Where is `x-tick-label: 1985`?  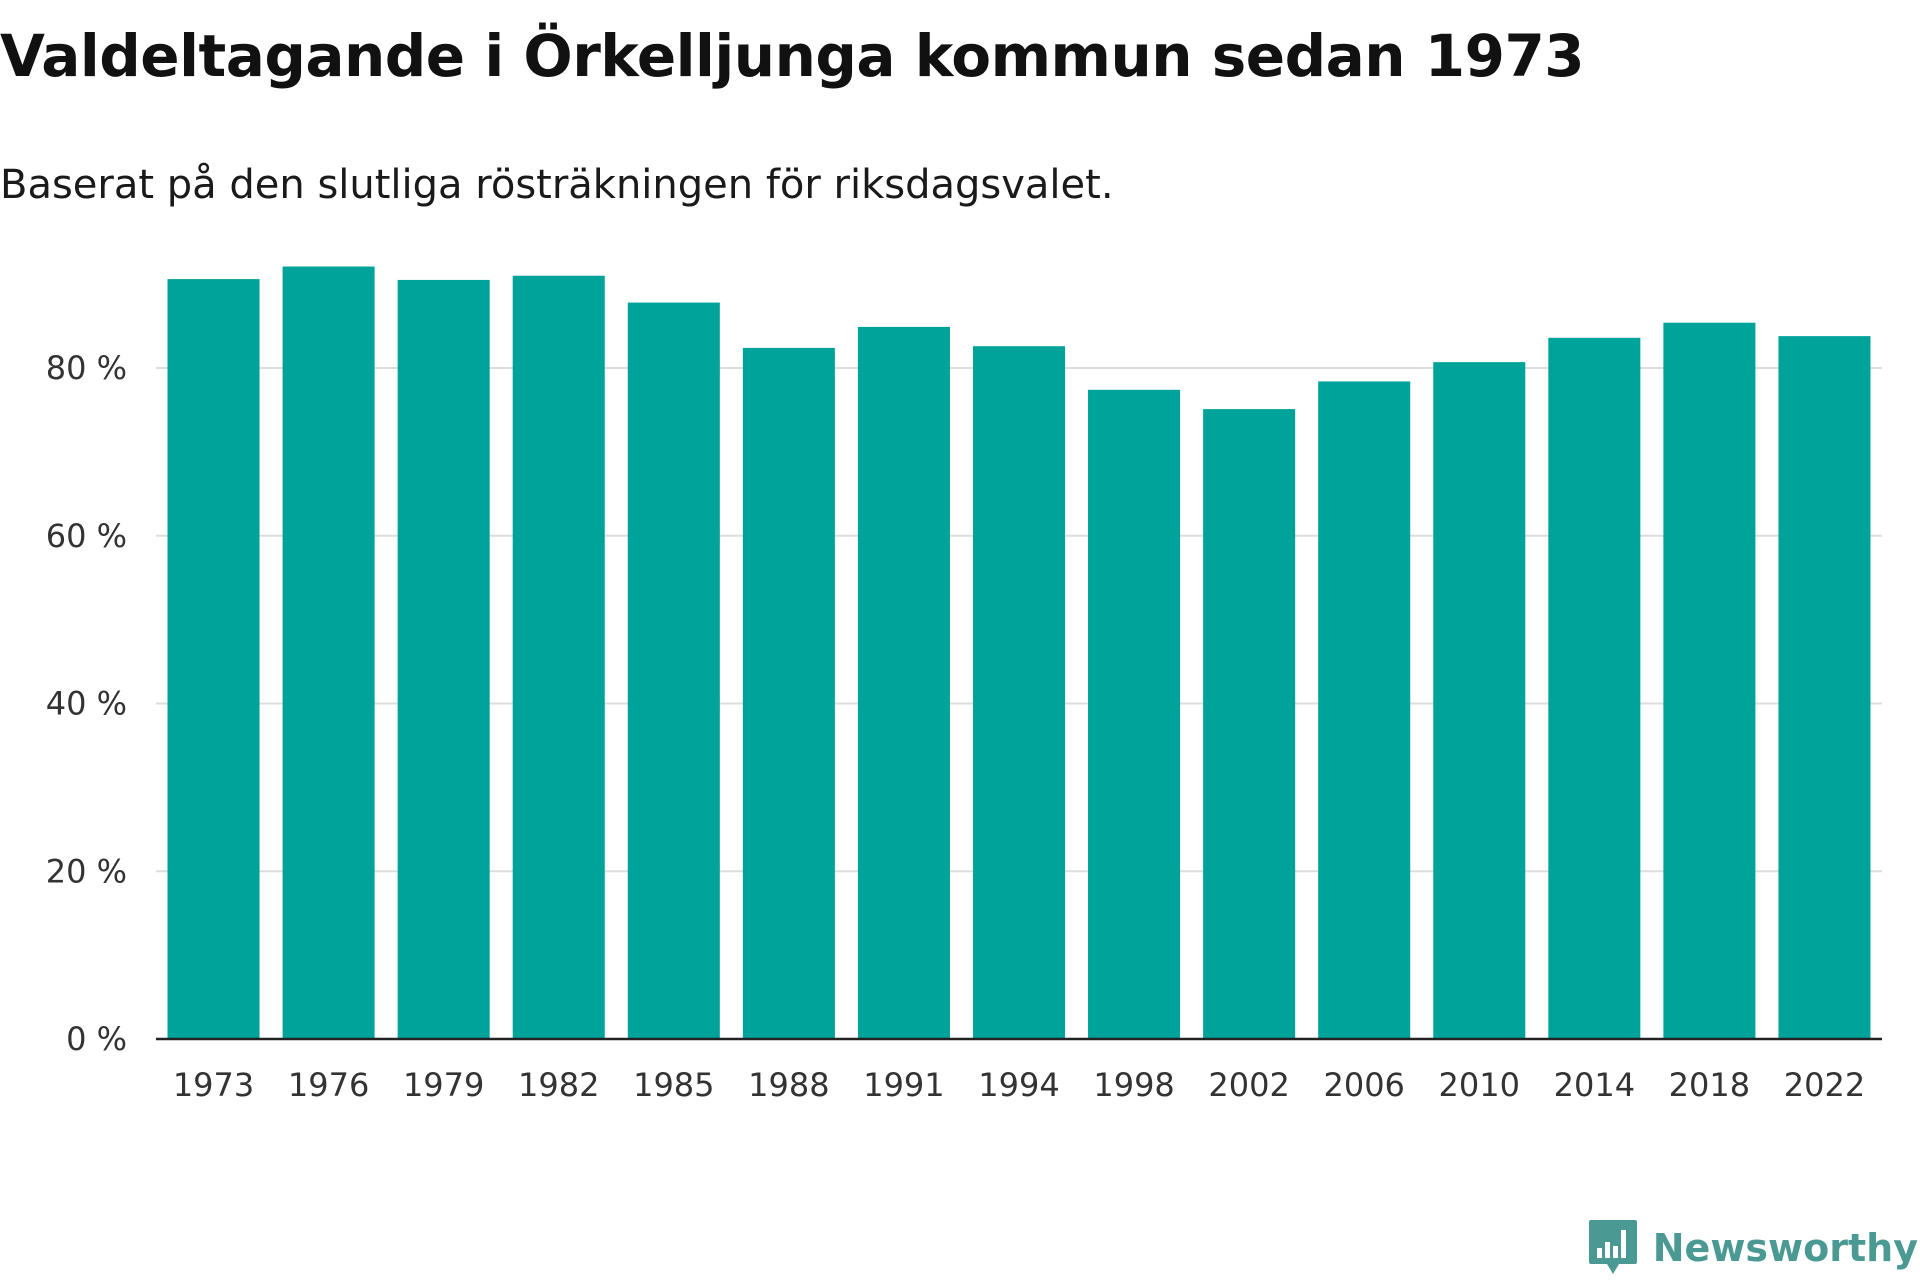
x-tick-label: 1985 is located at coordinates (673, 1085).